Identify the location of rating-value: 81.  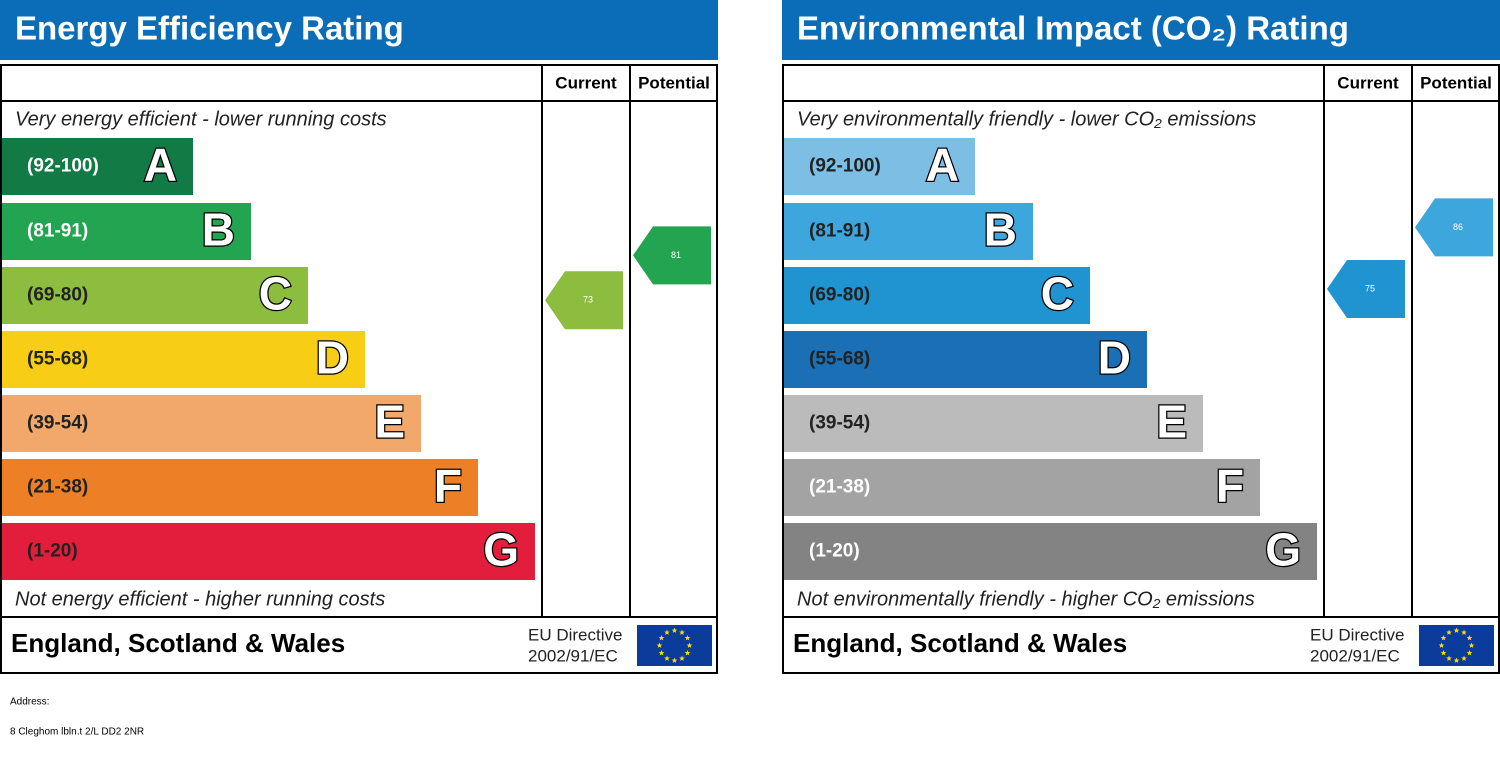
(676, 255).